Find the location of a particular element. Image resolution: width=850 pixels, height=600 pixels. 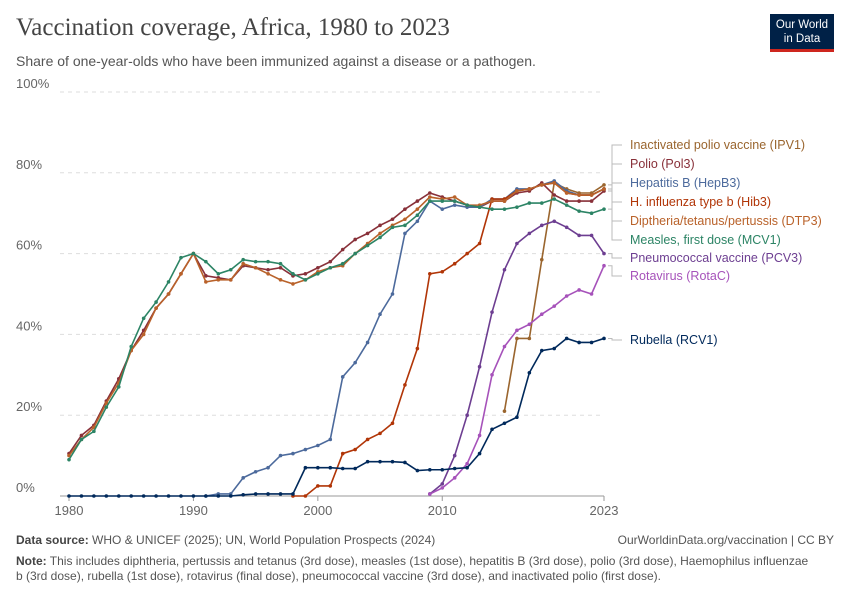

series-label: Rubella (RCV1) is located at coordinates (674, 340).